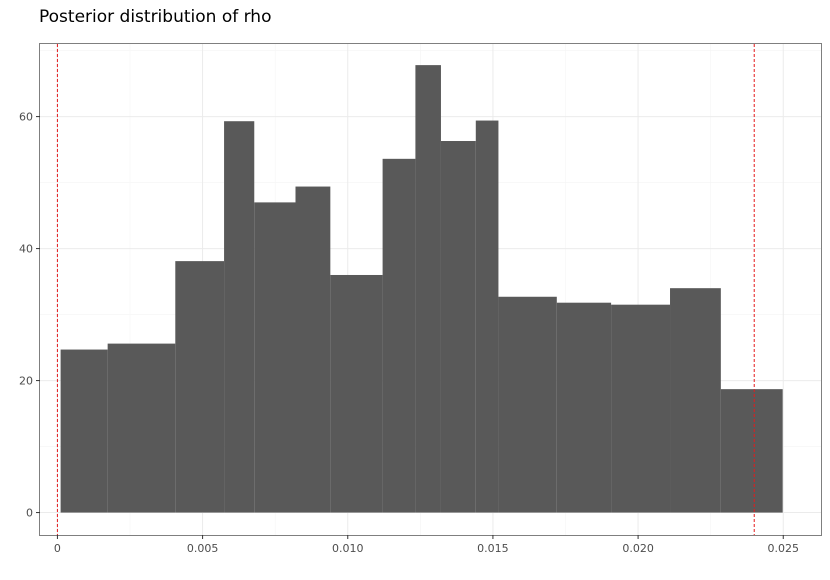 Image resolution: width=830 pixels, height=580 pixels. Describe the element at coordinates (26, 249) in the screenshot. I see `y-tick-label: 40` at that location.